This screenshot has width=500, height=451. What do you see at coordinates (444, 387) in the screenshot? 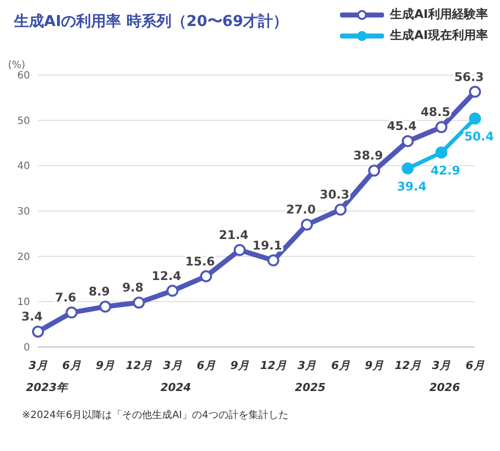
I see `text: 2026` at bounding box center [444, 387].